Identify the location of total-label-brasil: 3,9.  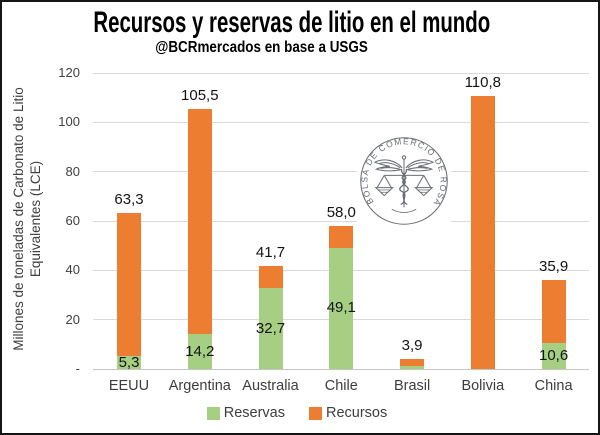
(412, 346).